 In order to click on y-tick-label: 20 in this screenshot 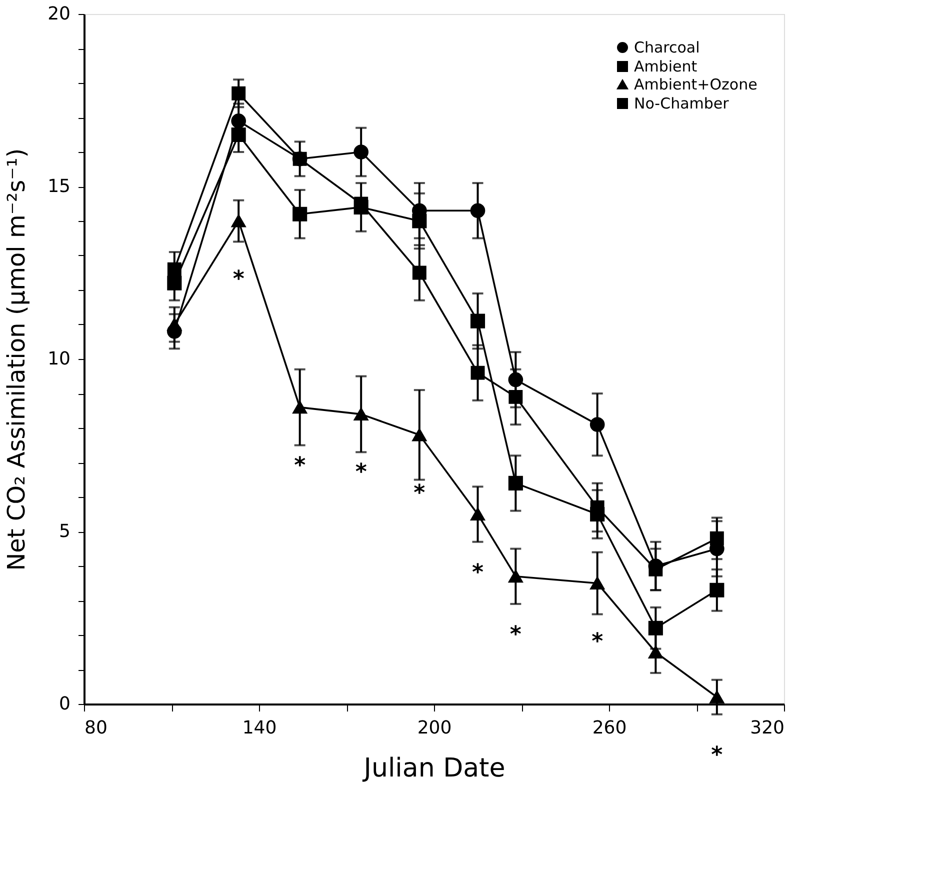, I will do `click(59, 14)`.